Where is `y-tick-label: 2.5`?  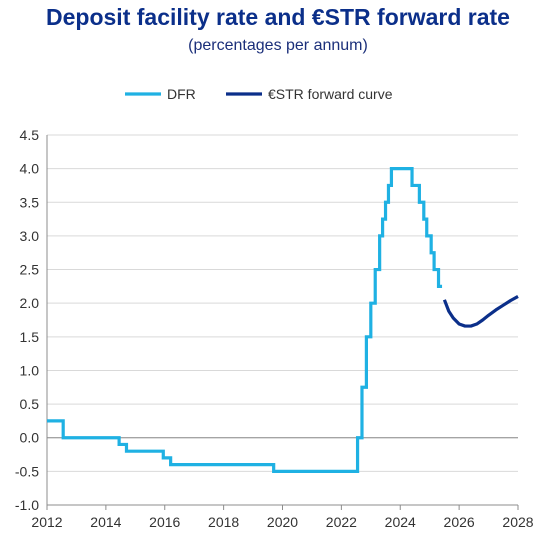
y-tick-label: 2.5 is located at coordinates (30, 270).